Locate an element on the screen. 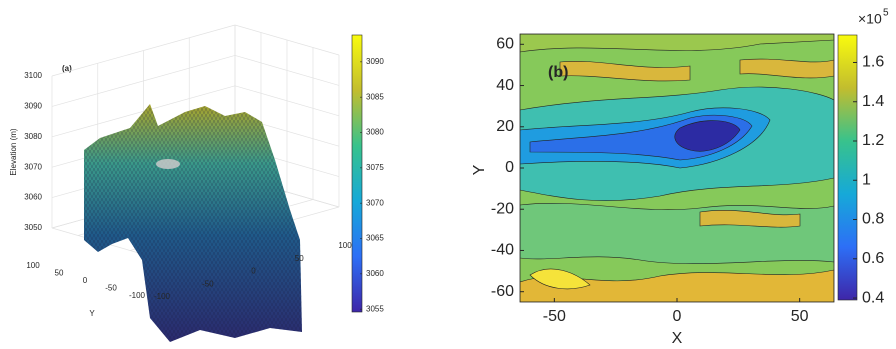 Image resolution: width=896 pixels, height=349 pixels. z-tick-label: 3050 is located at coordinates (33, 227).